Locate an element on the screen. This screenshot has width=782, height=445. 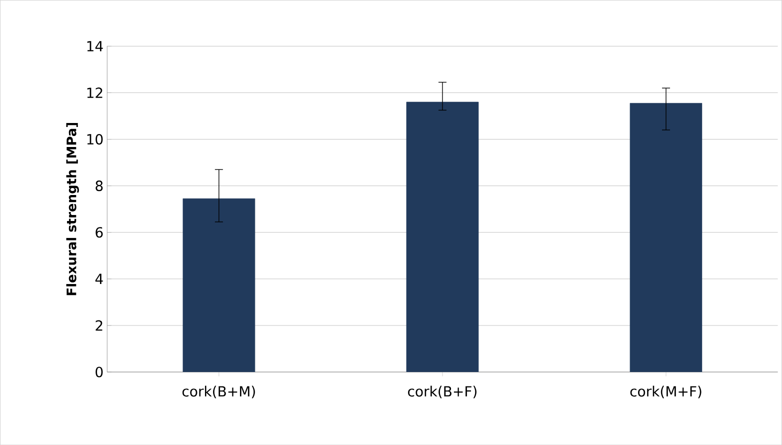
y-tick-label: 0 is located at coordinates (99, 372).